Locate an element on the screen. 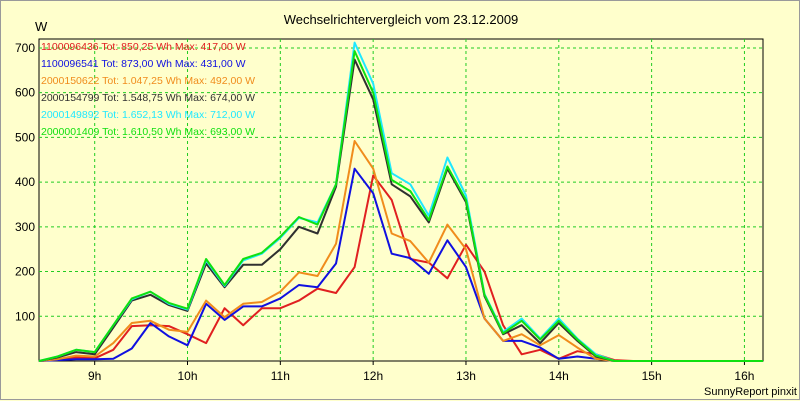  x-tick-label: 15h is located at coordinates (652, 376).